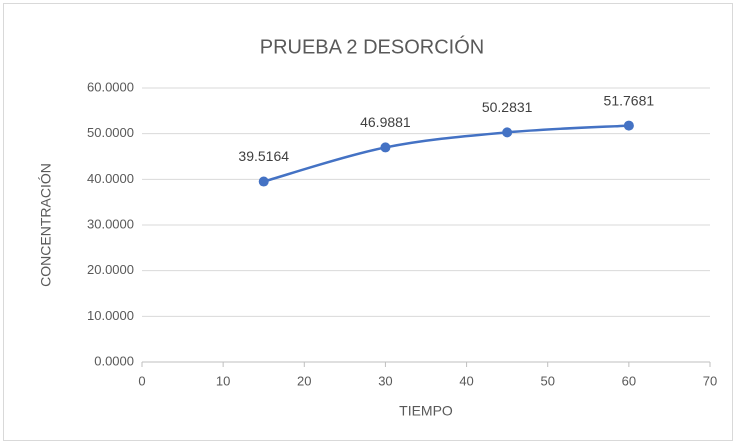  What do you see at coordinates (304, 380) in the screenshot?
I see `x-tick-label: 20` at bounding box center [304, 380].